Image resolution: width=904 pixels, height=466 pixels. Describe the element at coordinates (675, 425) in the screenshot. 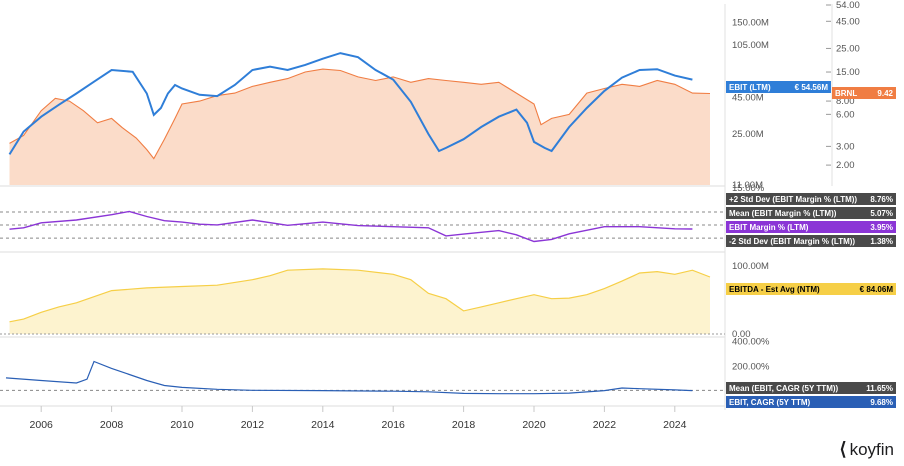

I see `x-axis-tick: 2024` at that location.